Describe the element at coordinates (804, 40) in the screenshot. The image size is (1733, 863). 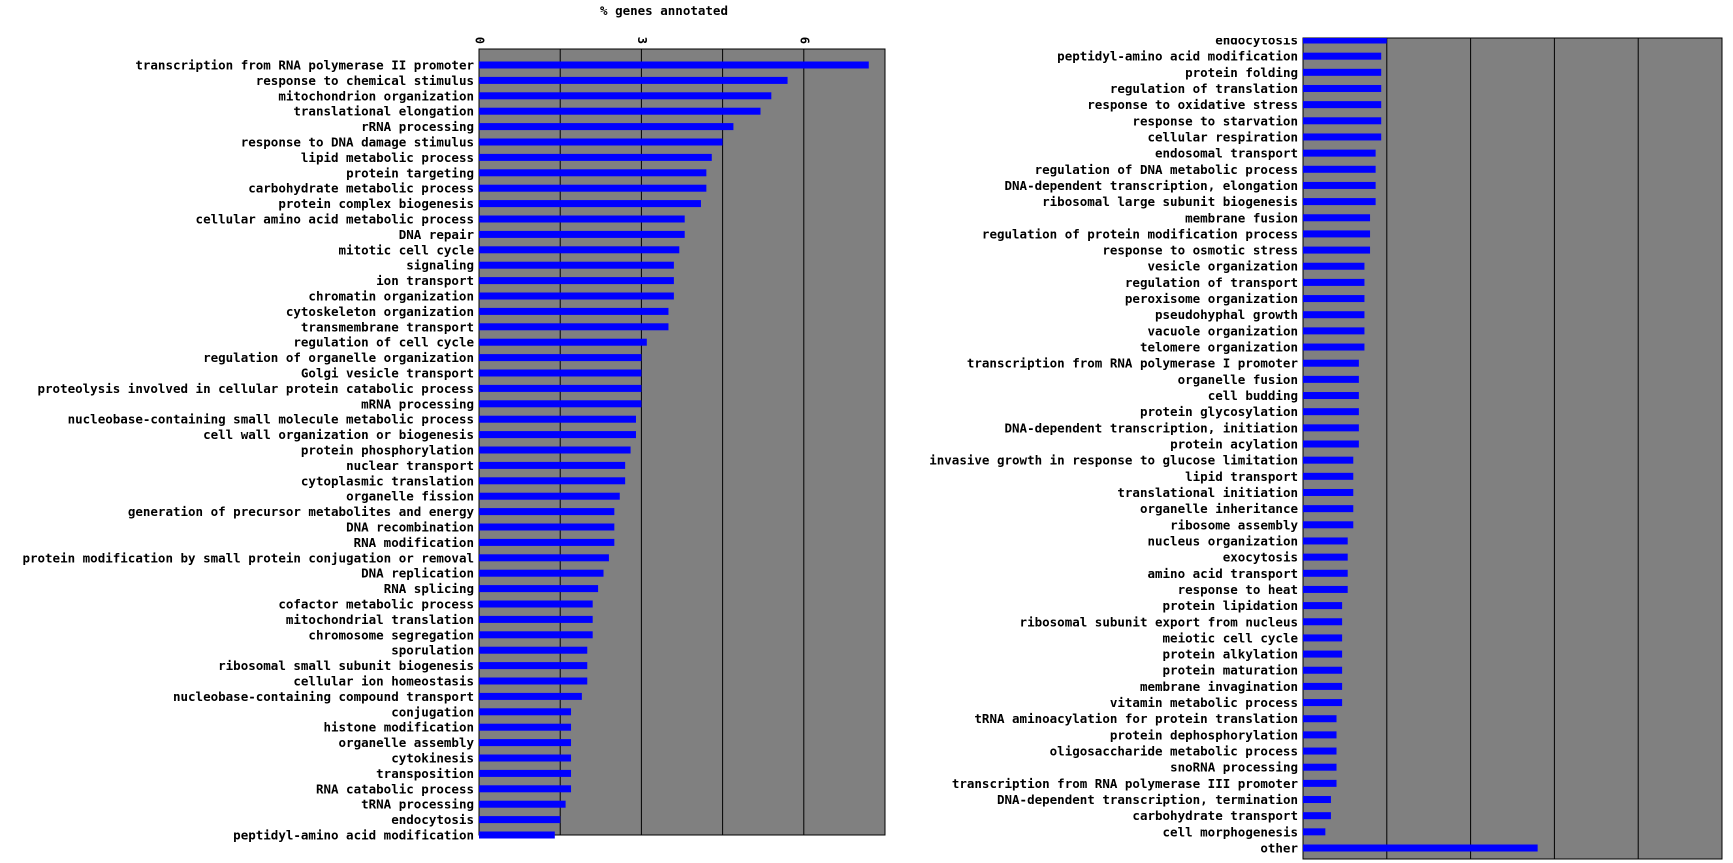
I see `x-tick-label: 6` at that location.